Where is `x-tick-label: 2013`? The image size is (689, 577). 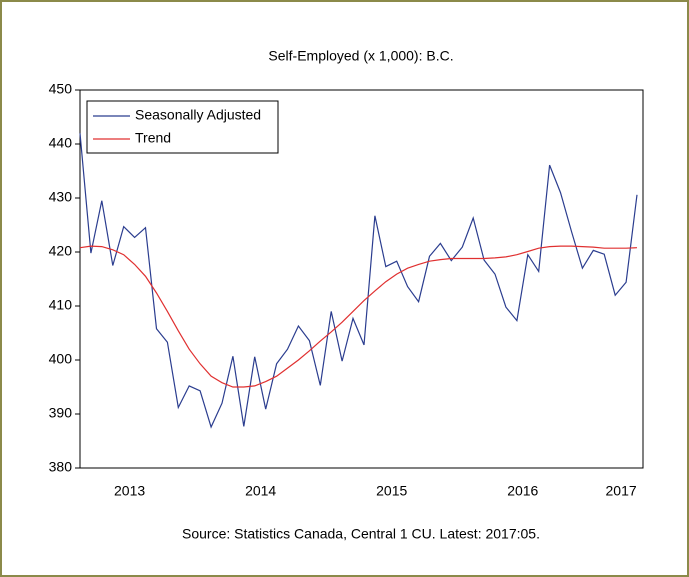
x-tick-label: 2013 is located at coordinates (129, 491).